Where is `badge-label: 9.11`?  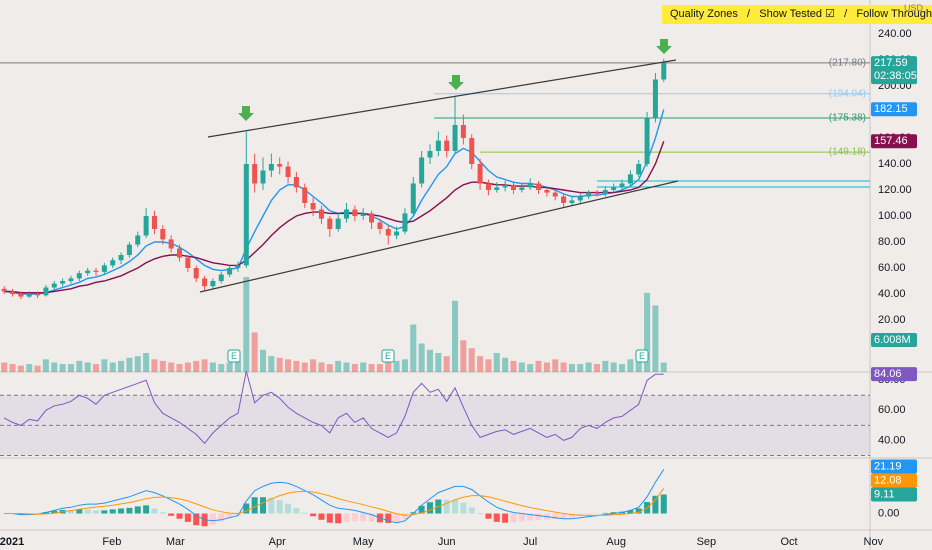 badge-label: 9.11 is located at coordinates (884, 494).